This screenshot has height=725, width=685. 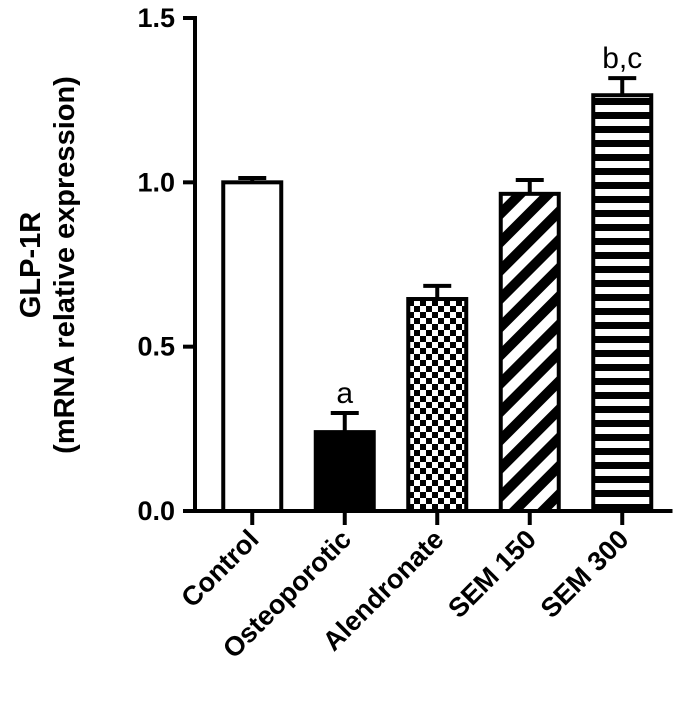 What do you see at coordinates (344, 393) in the screenshot?
I see `annotation: a` at bounding box center [344, 393].